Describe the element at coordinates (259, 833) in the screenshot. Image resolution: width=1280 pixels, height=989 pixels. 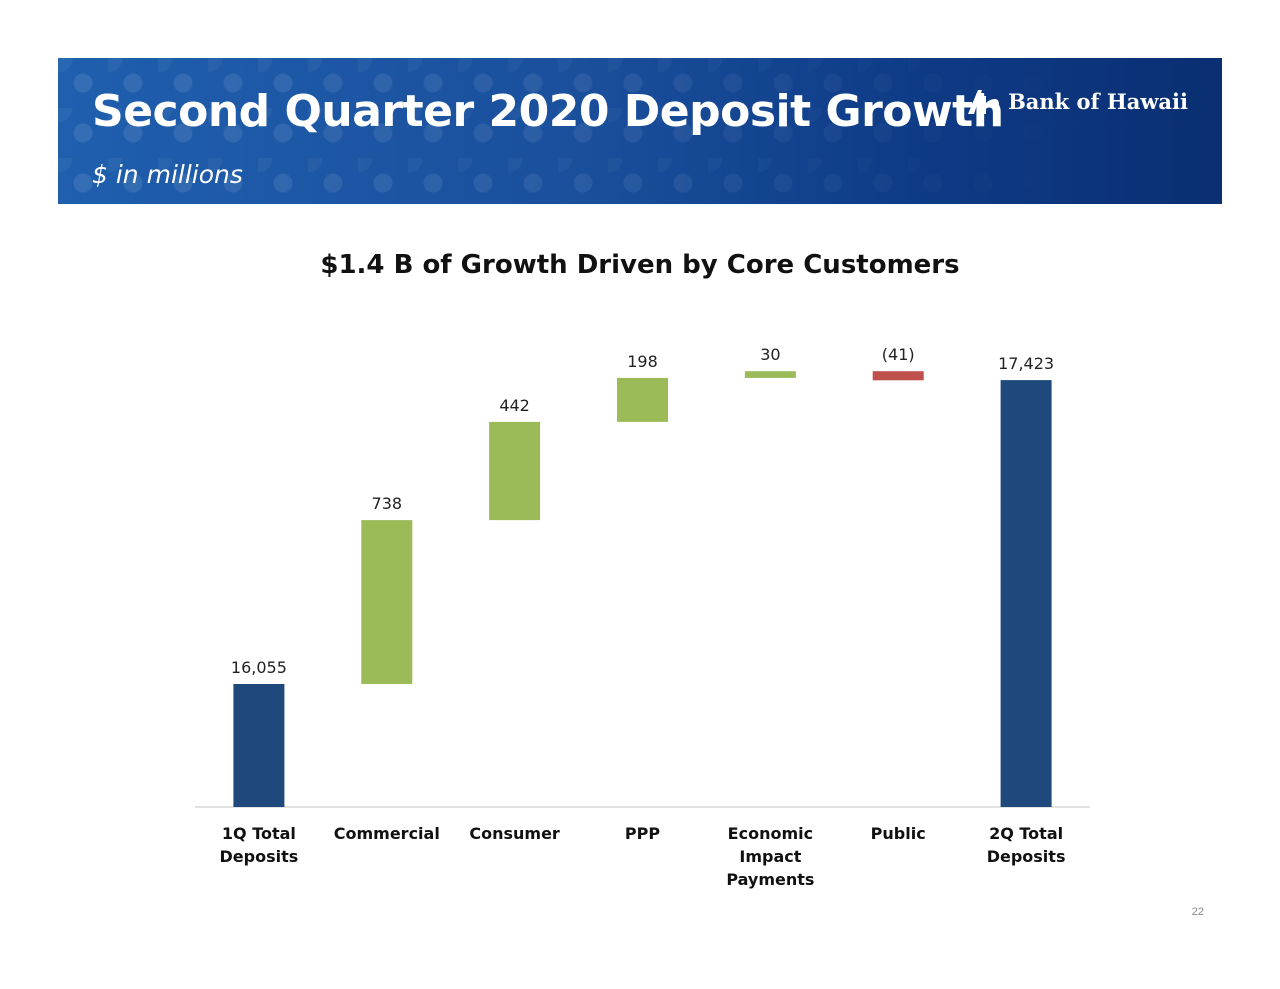
I see `category-label-0-0: 1Q Total` at that location.